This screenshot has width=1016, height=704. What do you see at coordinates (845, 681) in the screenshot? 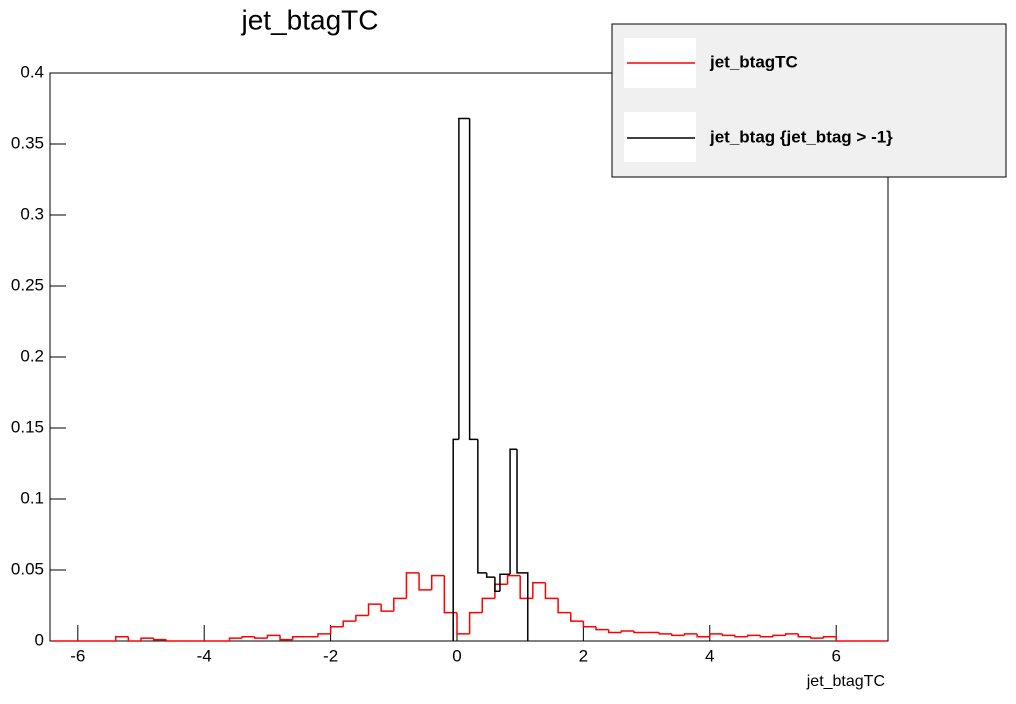
I see `x-axis-label: jet_btagTC` at bounding box center [845, 681].